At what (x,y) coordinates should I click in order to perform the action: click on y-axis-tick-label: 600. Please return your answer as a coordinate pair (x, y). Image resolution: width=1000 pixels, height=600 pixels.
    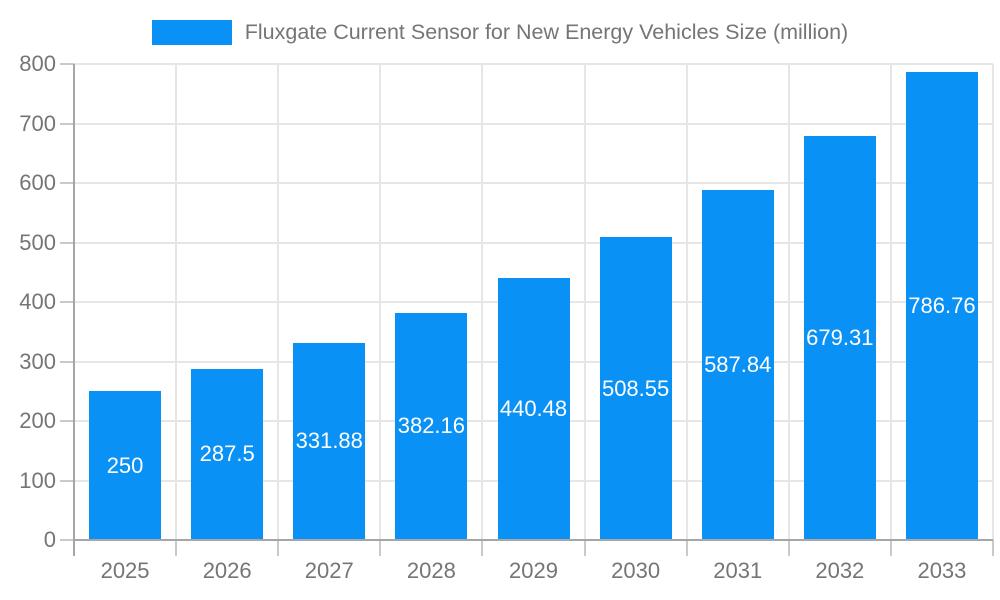
    Looking at the image, I should click on (37, 182).